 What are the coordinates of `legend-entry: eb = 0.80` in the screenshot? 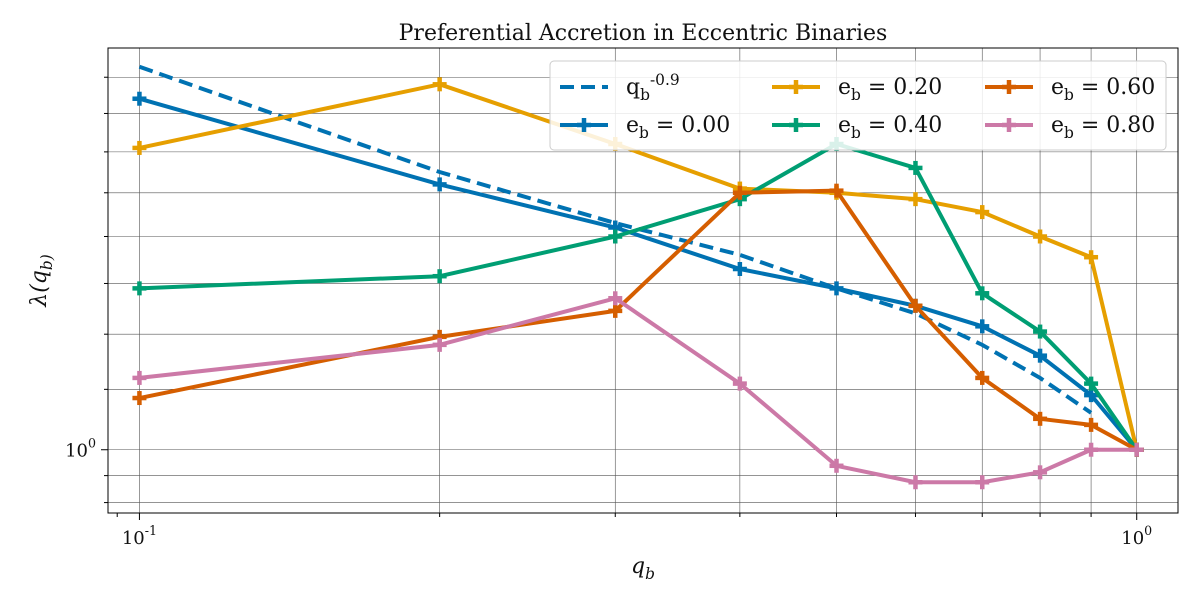 It's located at (1070, 127).